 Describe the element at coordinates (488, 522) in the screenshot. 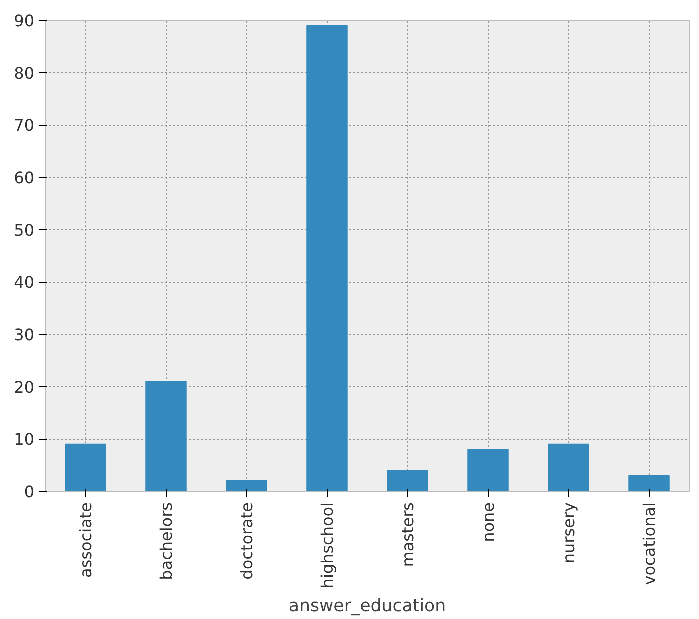

I see `x-tick-label: none` at that location.